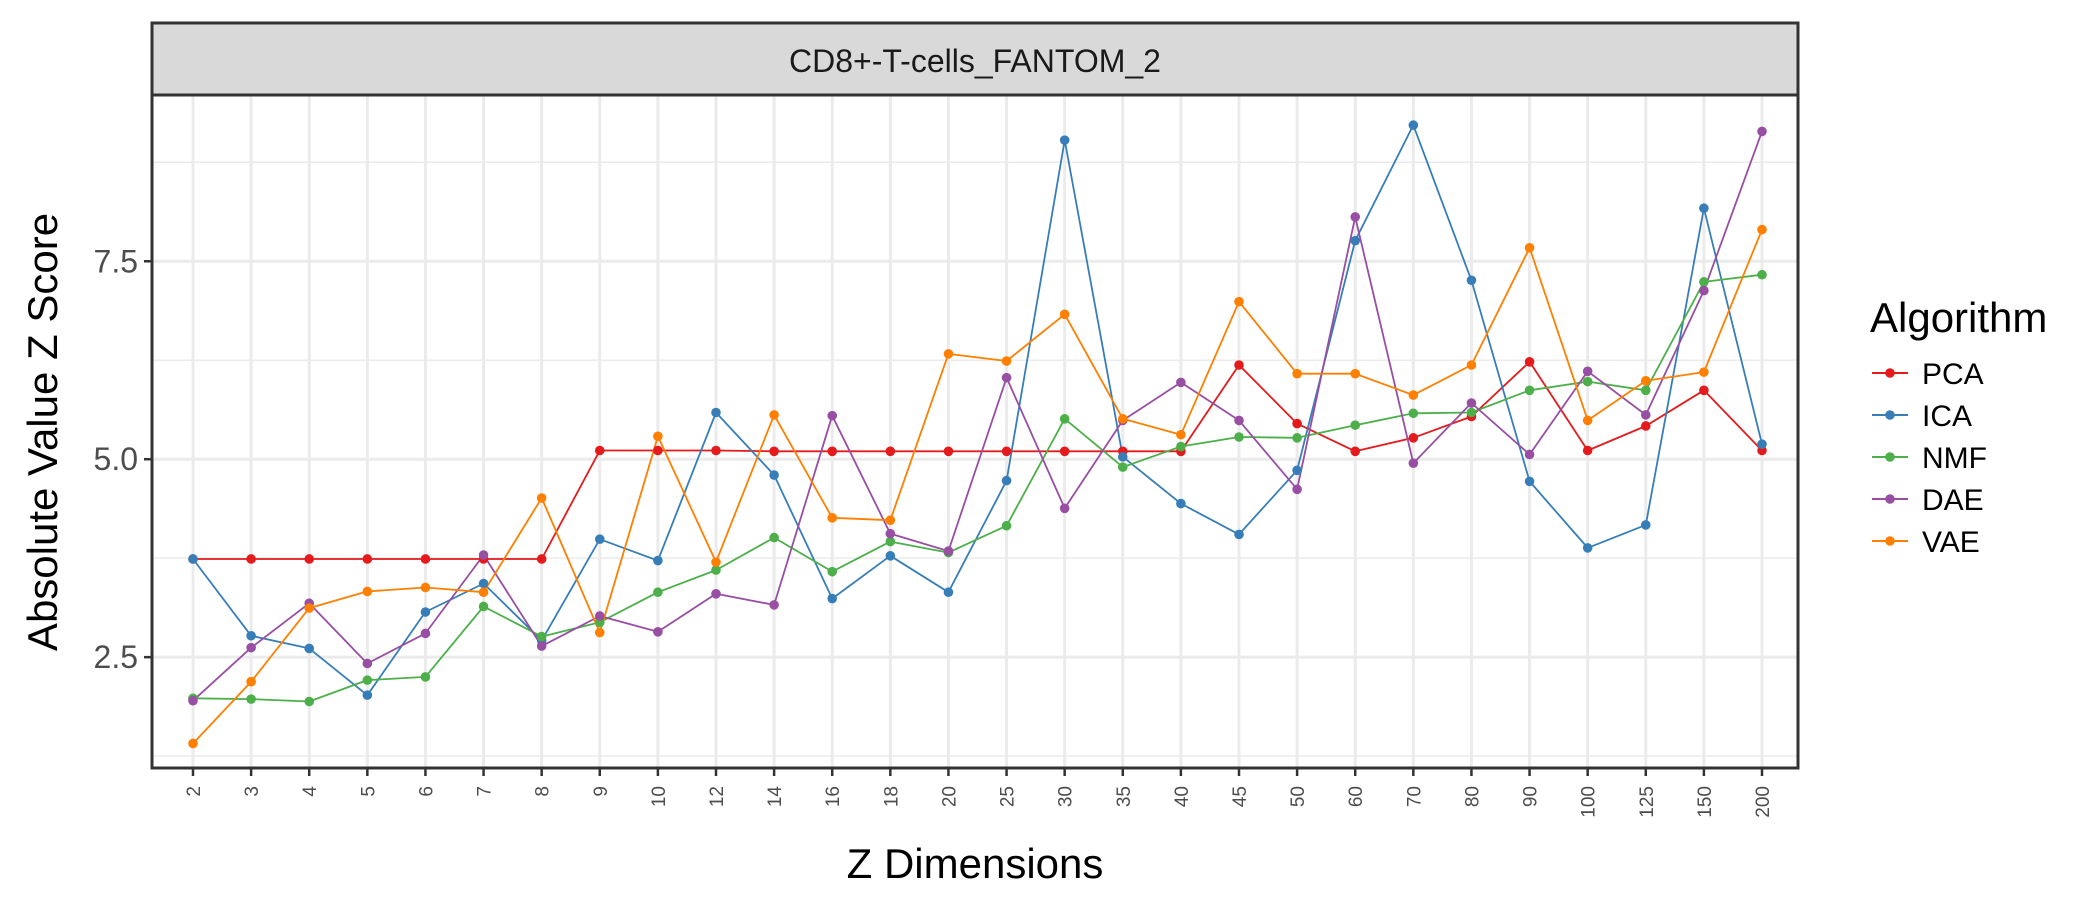 The image size is (2100, 900). I want to click on x-tick-label: 18, so click(891, 796).